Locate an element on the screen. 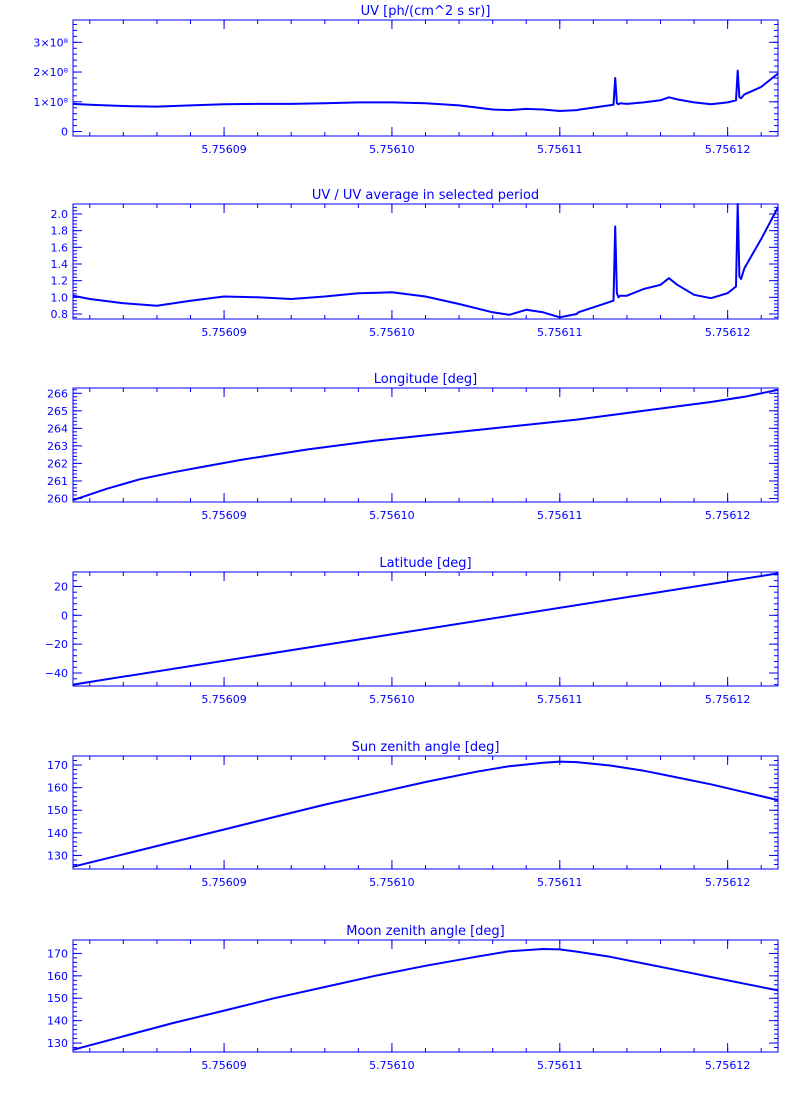 Image resolution: width=800 pixels, height=1100 pixels. y-tick-label: 260 is located at coordinates (57, 498).